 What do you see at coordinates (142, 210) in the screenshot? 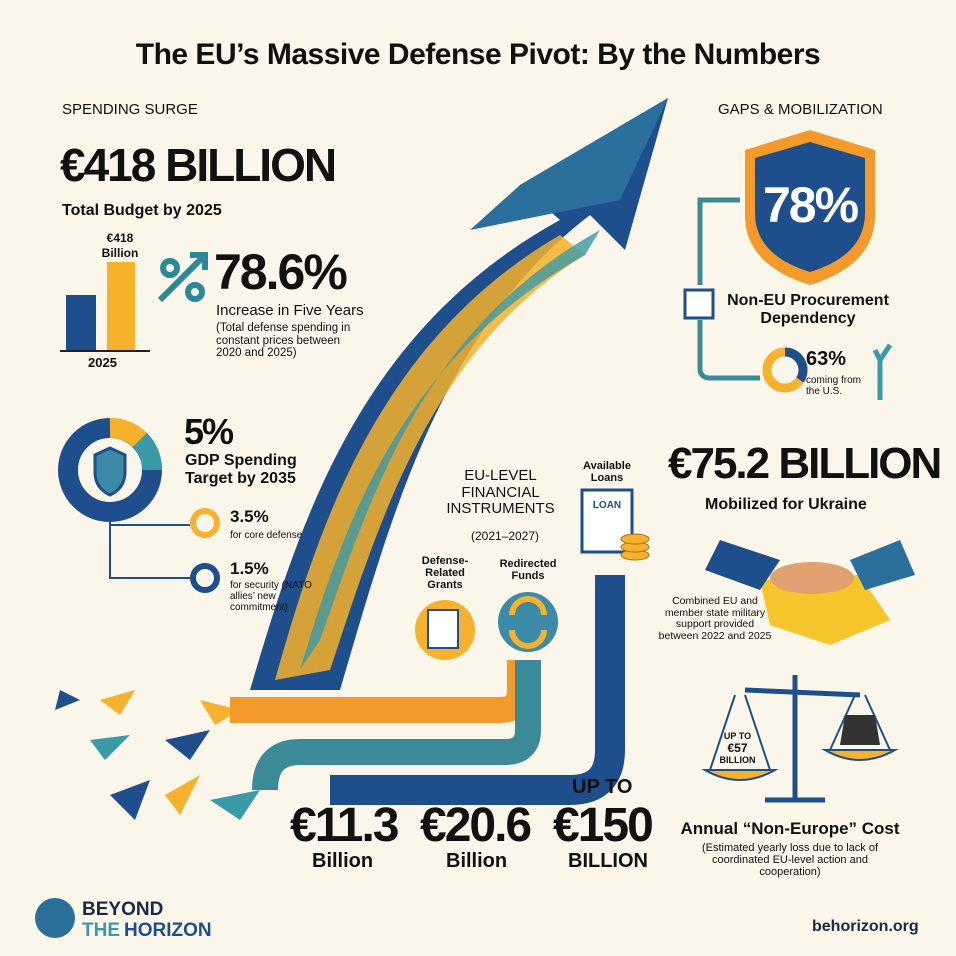
I see `total-label: Total Budget by 2025` at bounding box center [142, 210].